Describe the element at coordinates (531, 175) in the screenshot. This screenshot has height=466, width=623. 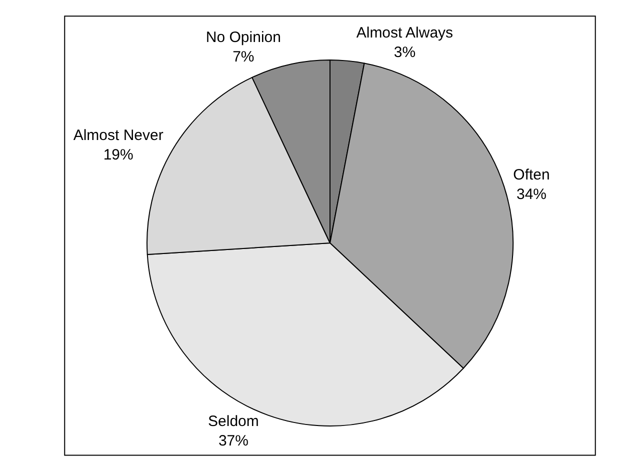
I see `slice-label: Often` at that location.